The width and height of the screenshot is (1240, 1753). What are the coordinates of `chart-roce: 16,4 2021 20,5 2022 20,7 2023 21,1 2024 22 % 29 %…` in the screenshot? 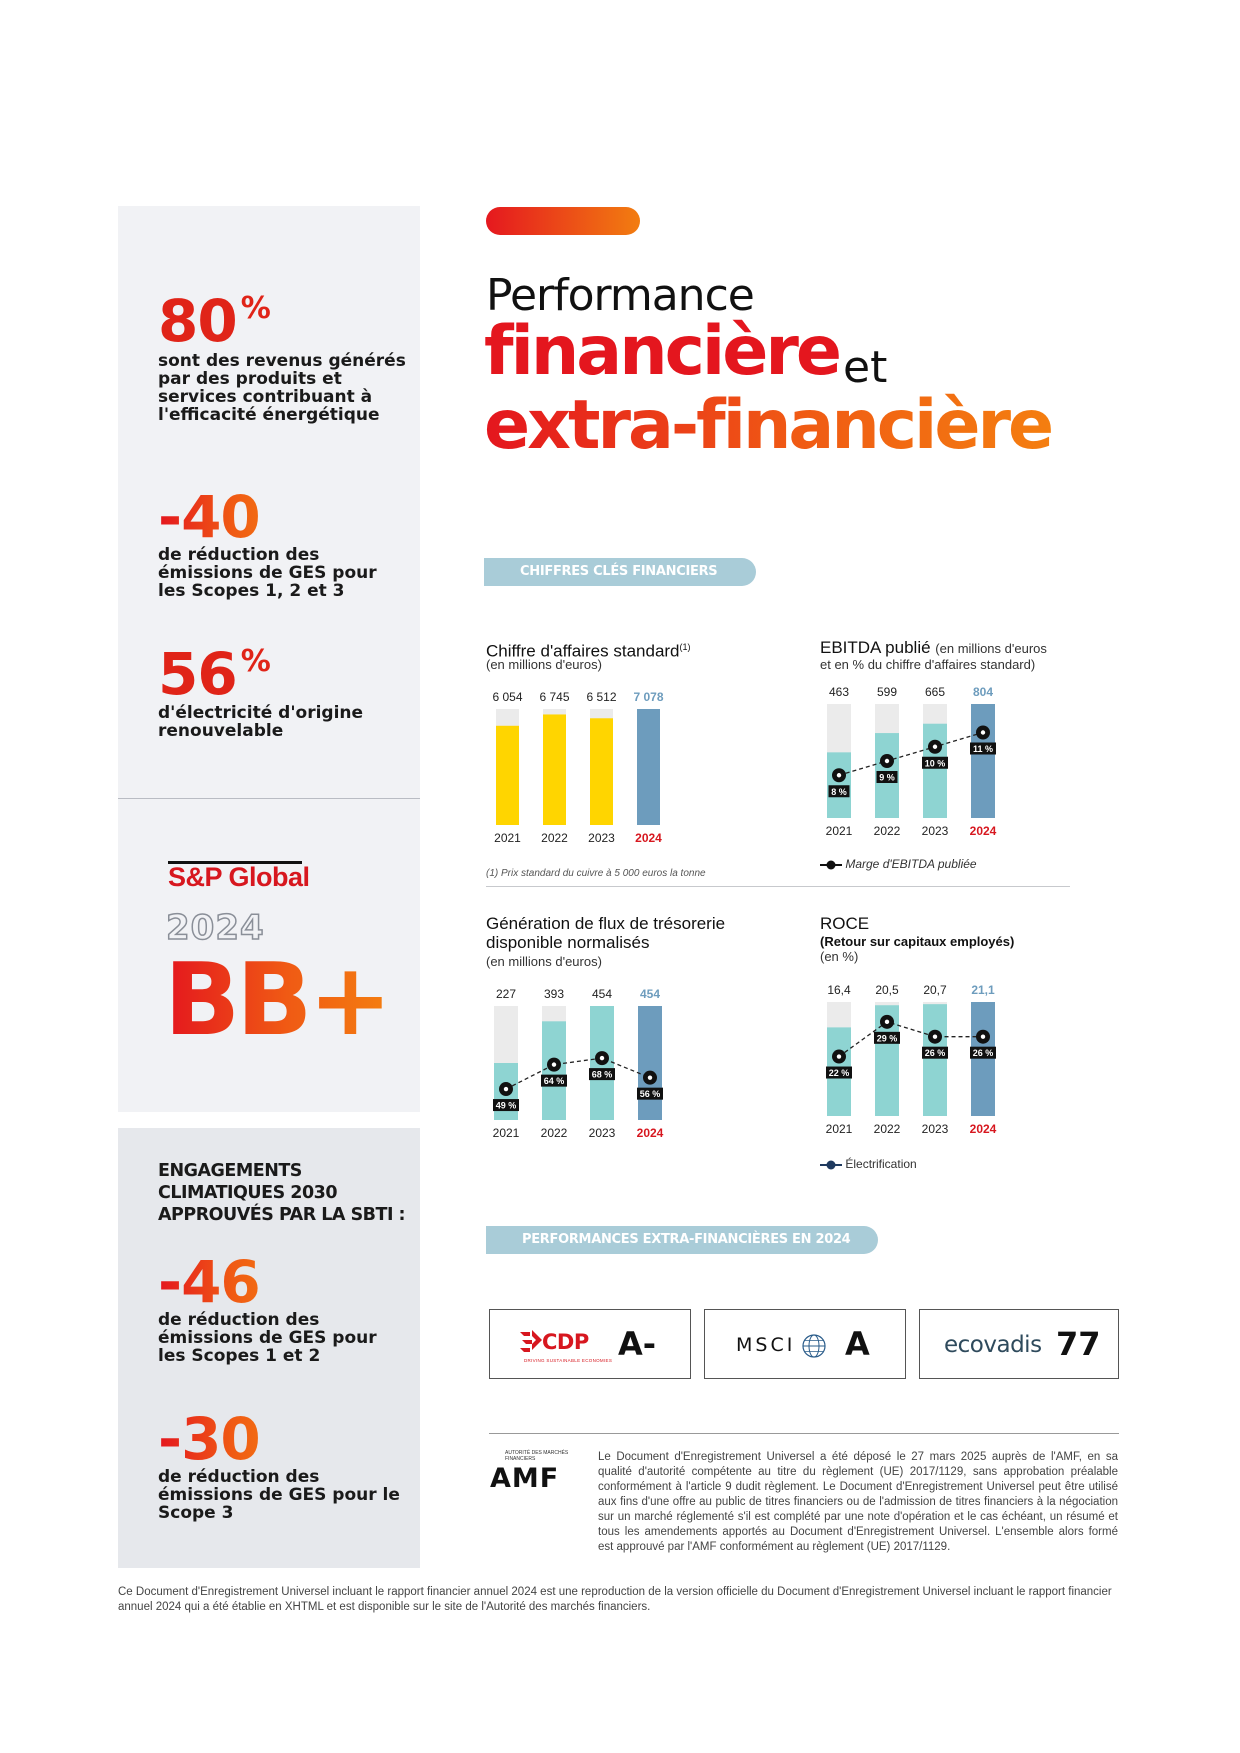 It's located at (911, 1059).